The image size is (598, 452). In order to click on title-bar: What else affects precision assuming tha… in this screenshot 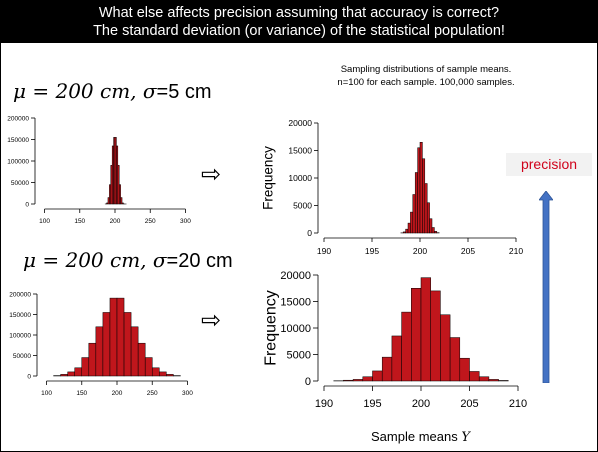, I will do `click(299, 22)`.